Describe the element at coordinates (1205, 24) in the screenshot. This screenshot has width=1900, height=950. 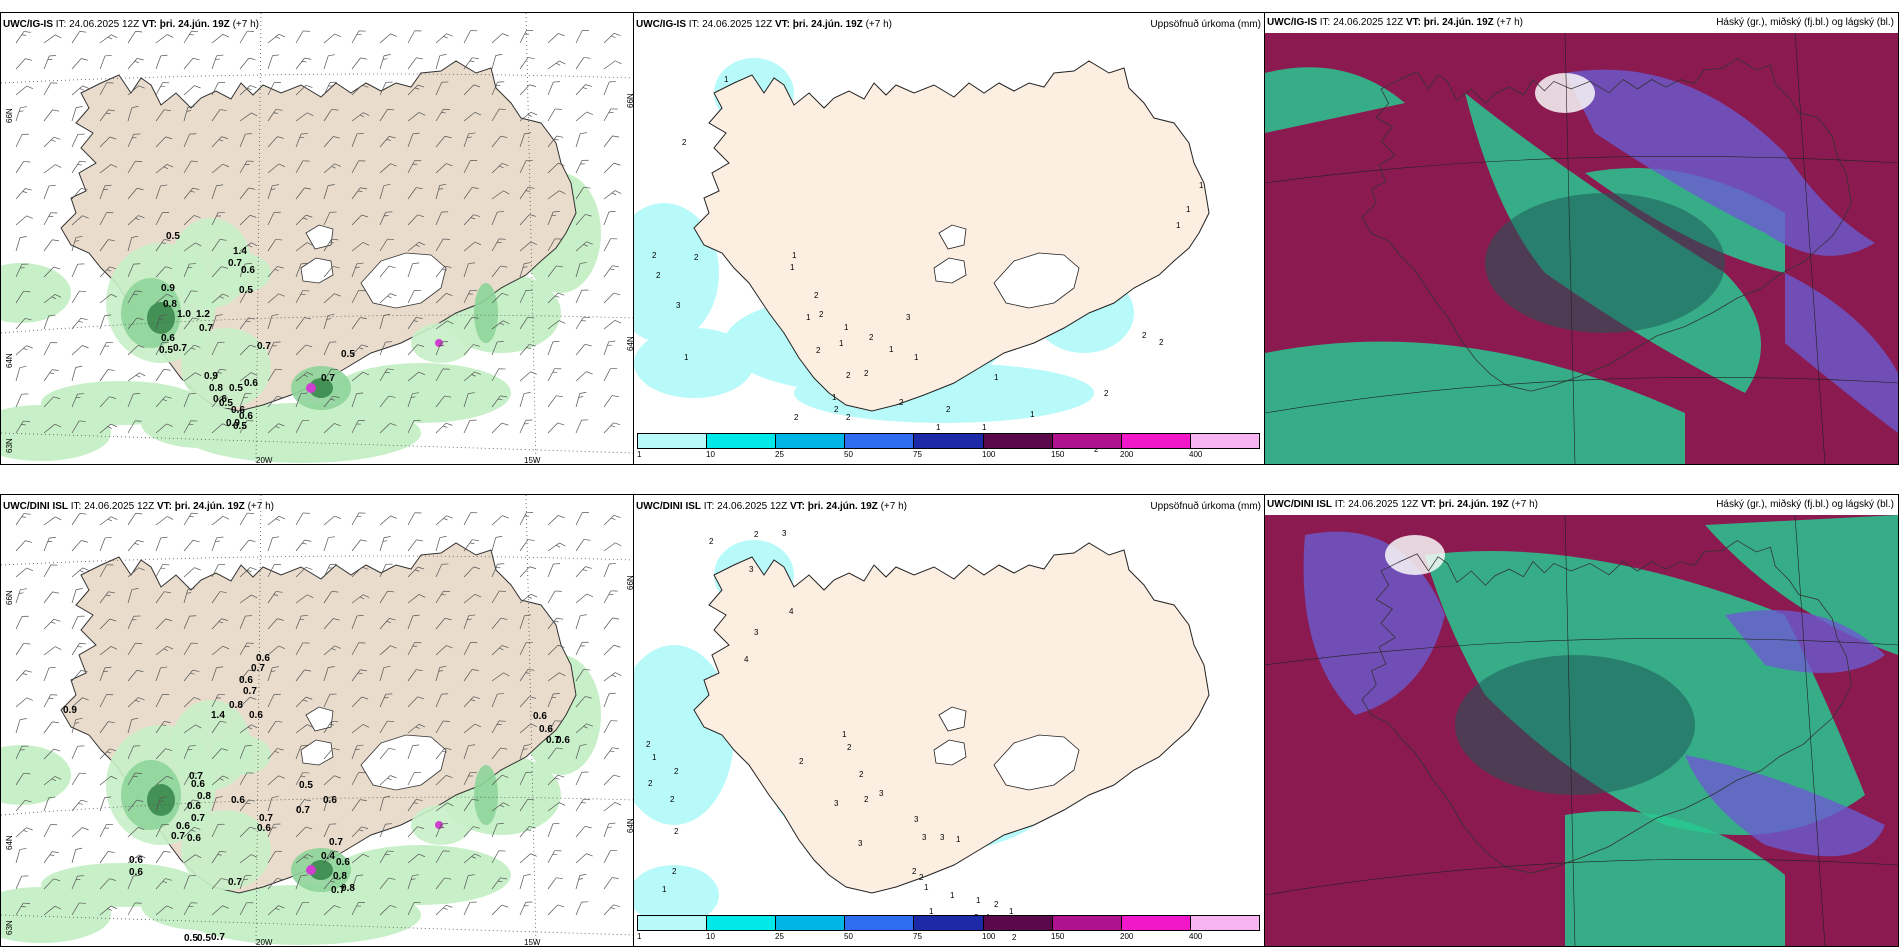
I see `panel-title-right: Uppsöfnuð úrkoma (mm)` at that location.